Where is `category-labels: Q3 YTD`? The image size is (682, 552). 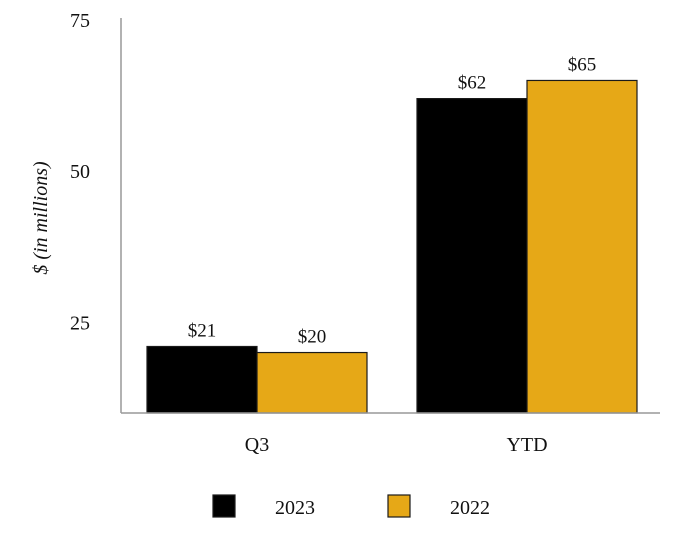
category-labels: Q3 YTD is located at coordinates (396, 445).